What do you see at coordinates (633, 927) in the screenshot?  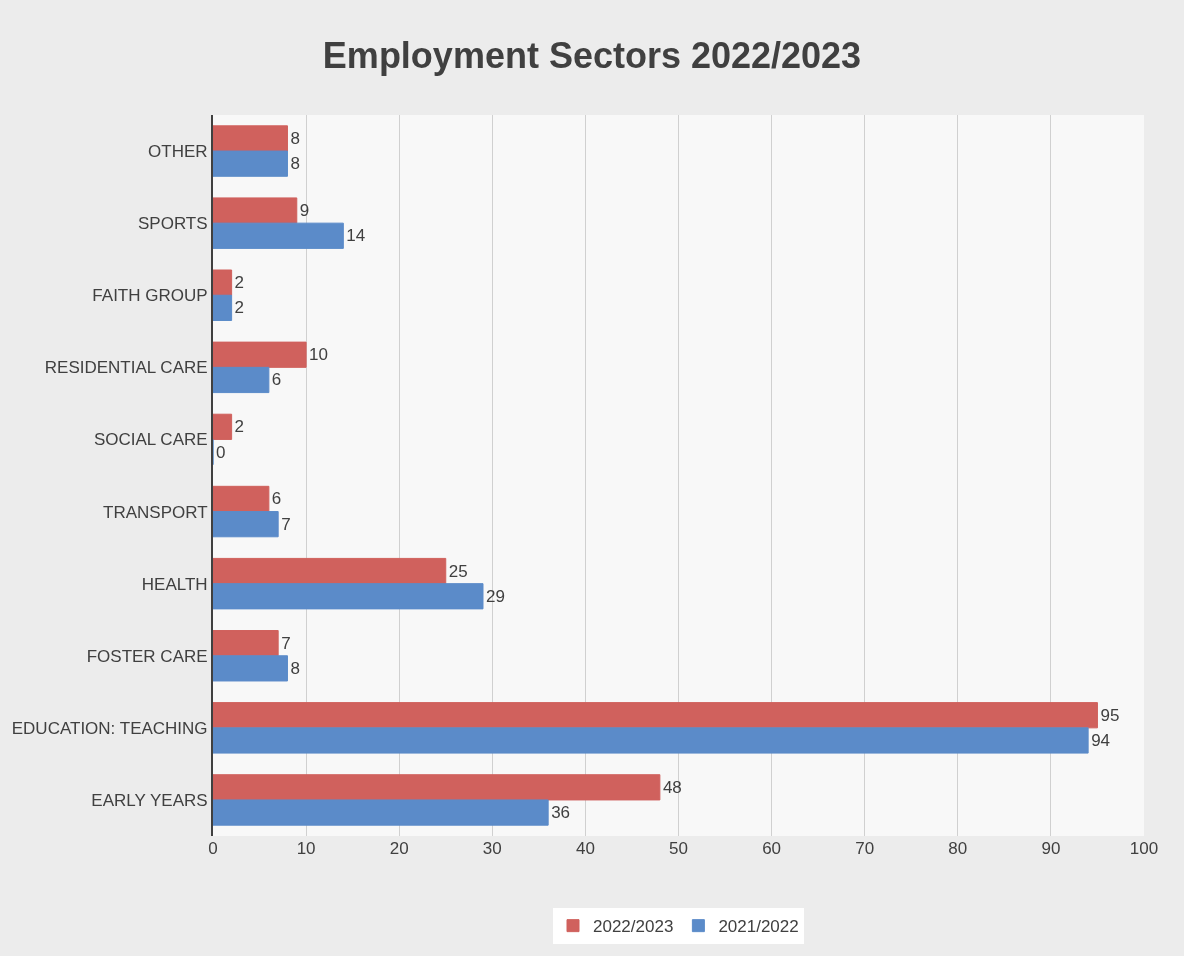 I see `legend-label: 2022/2023` at bounding box center [633, 927].